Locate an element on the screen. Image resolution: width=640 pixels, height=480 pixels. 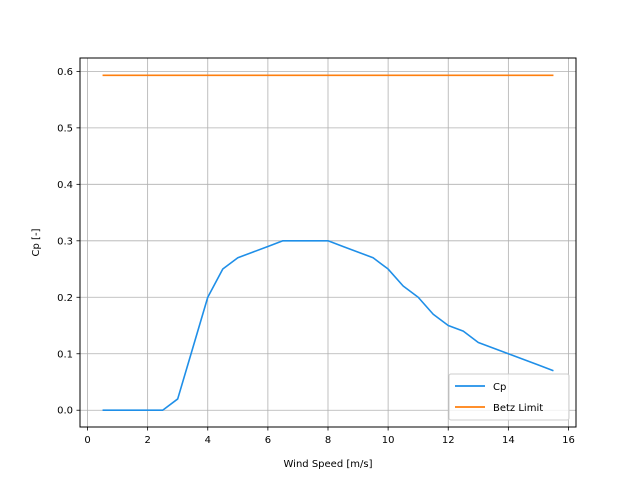
legend-label-cp: Cp is located at coordinates (499, 387).